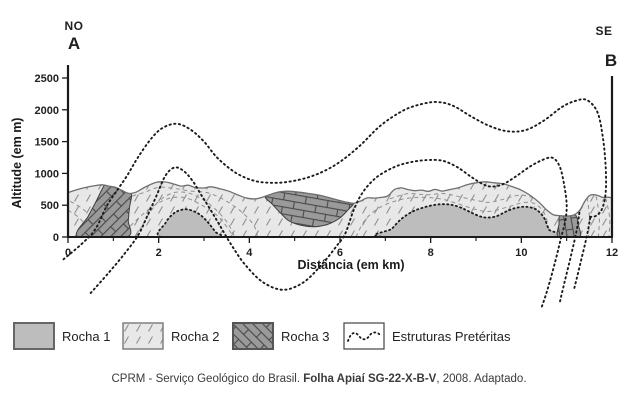  Describe the element at coordinates (170, 336) in the screenshot. I see `legend-item-rocha2: Rocha 2` at that location.